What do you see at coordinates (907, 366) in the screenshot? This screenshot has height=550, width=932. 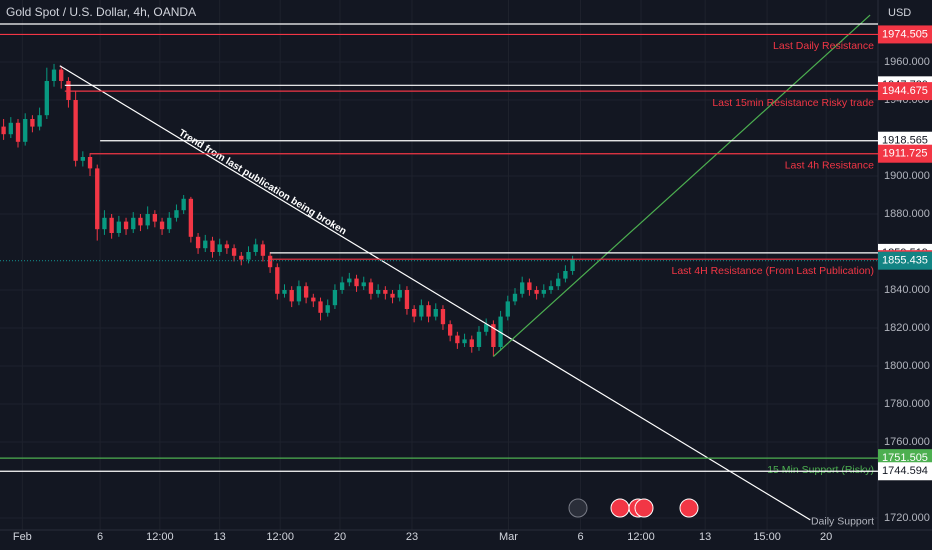 I see `y-tick-label: 1800.000` at bounding box center [907, 366].